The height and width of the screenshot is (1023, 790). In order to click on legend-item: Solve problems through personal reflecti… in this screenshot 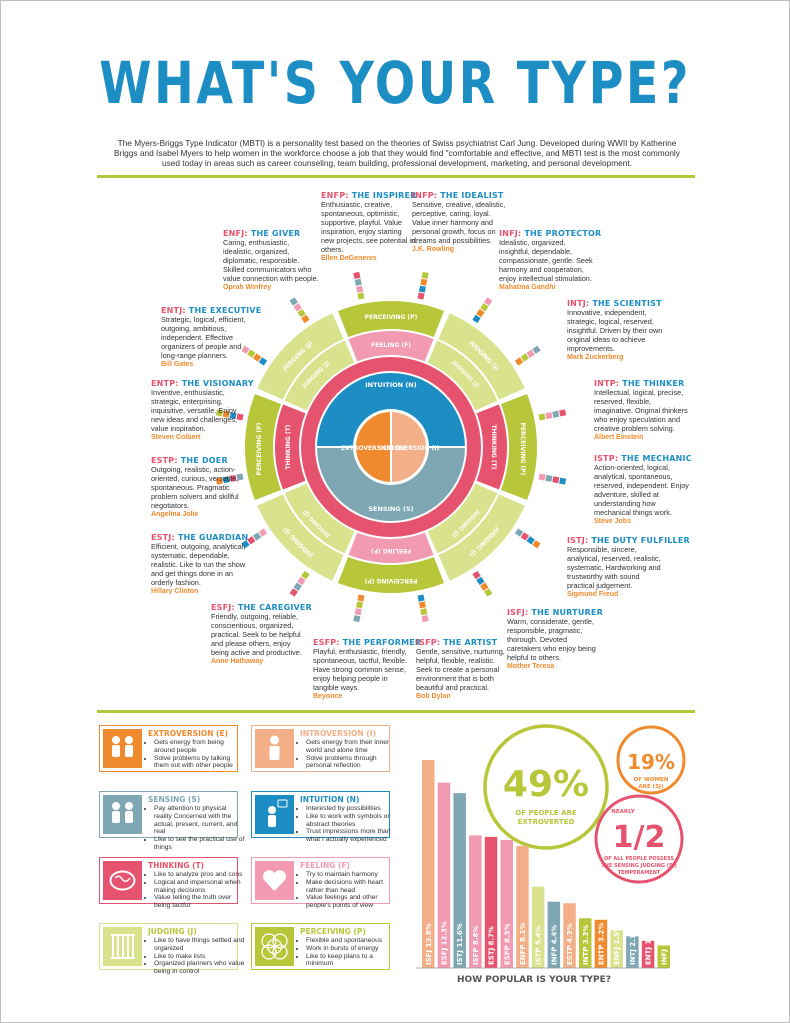, I will do `click(352, 763)`.